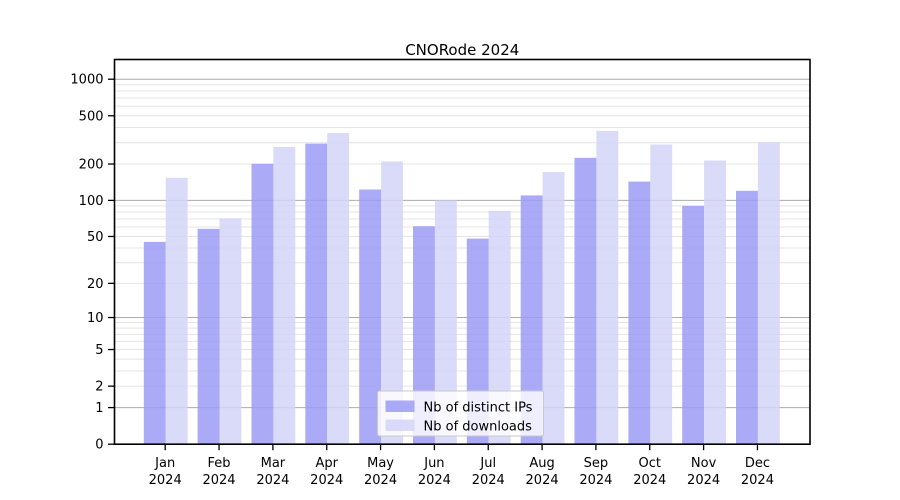  Describe the element at coordinates (91, 201) in the screenshot. I see `y-tick-label: 100` at that location.